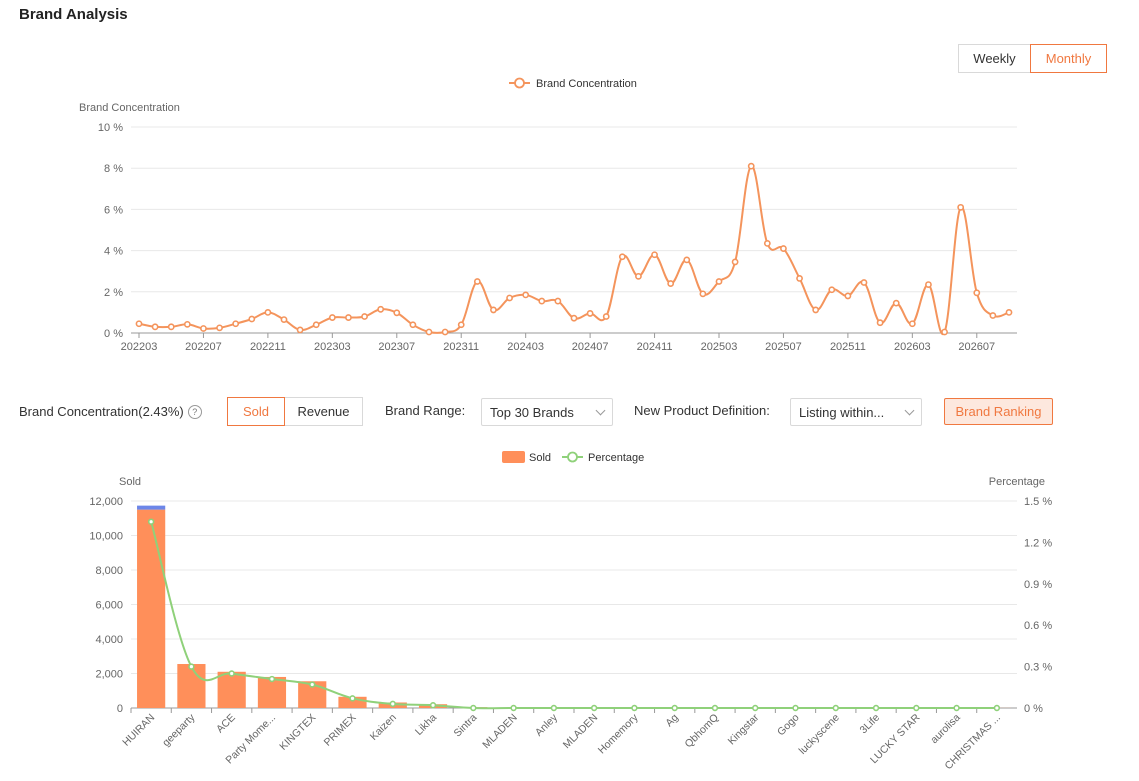 The height and width of the screenshot is (781, 1139). I want to click on x-tick-label: 202403, so click(525, 347).